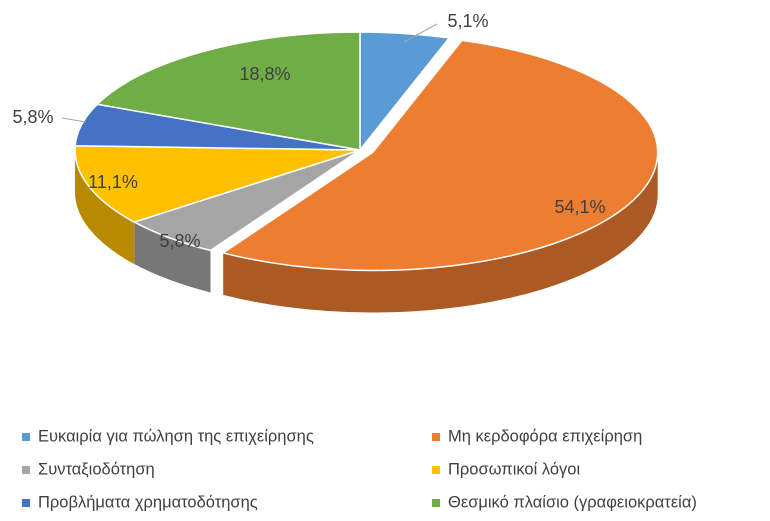 The height and width of the screenshot is (521, 770). Describe the element at coordinates (148, 502) in the screenshot. I see `legend-label: Προβλήματα χρηματοδότησης` at that location.